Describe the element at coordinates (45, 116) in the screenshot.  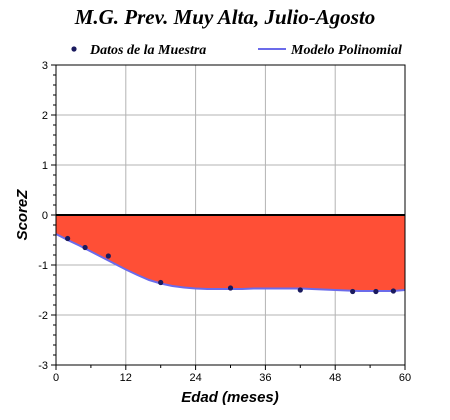
I see `y-tick-label: 2` at that location.